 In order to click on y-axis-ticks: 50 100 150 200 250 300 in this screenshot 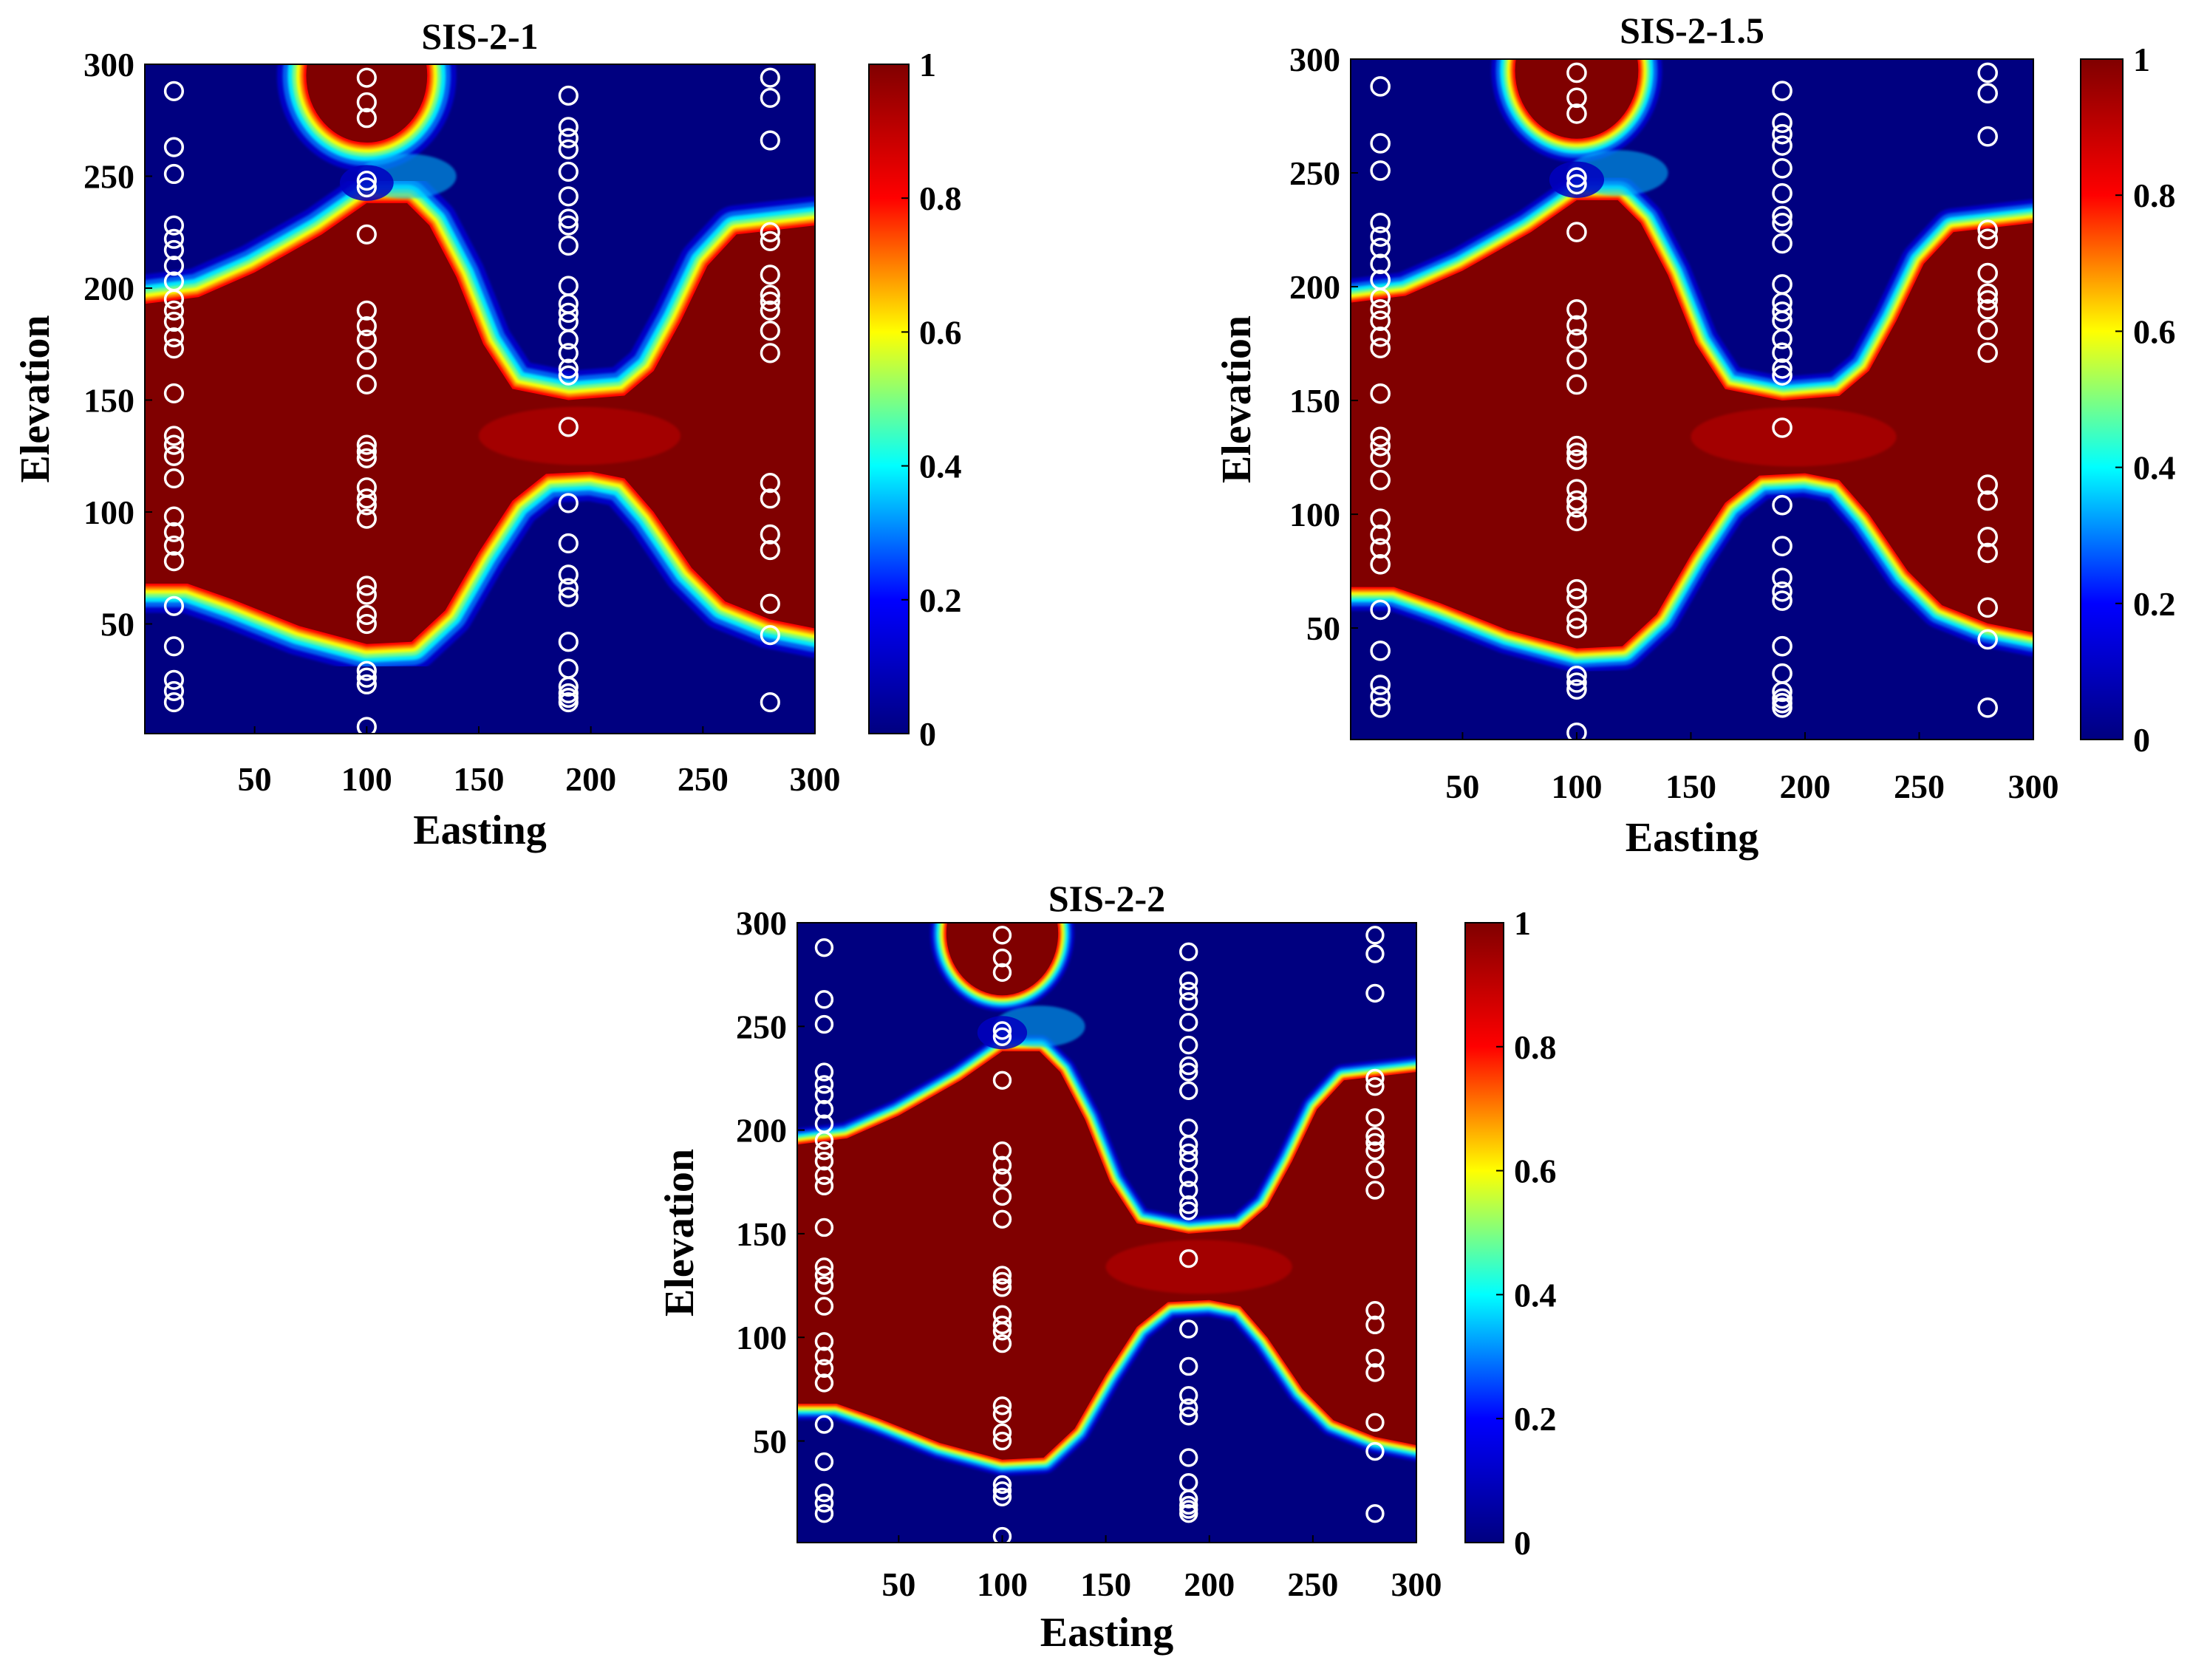, I will do `click(770, 1182)`.